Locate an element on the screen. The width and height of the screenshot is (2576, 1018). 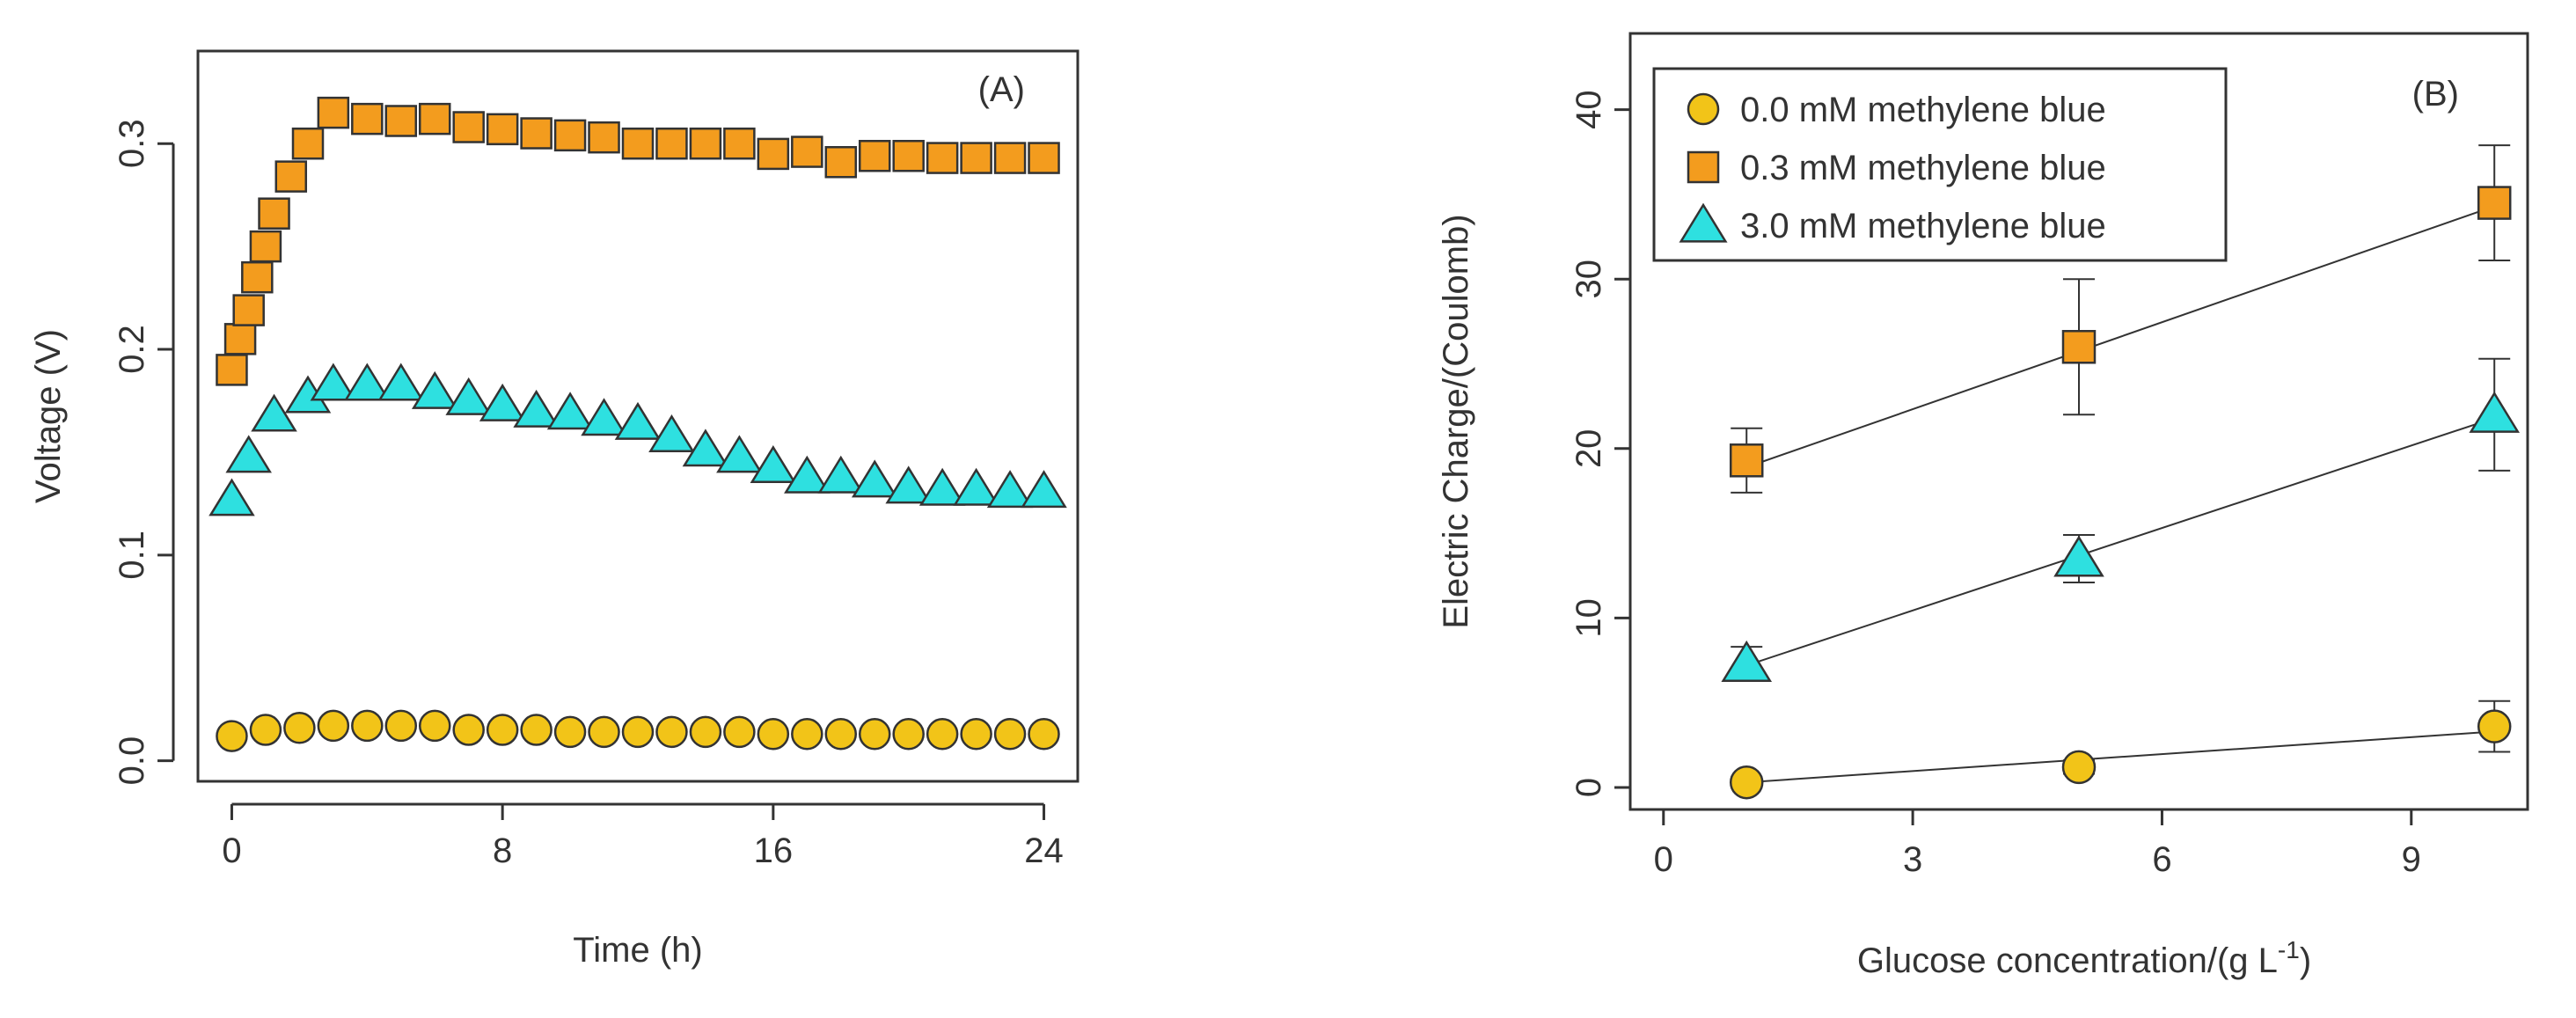
fit-line-triangle is located at coordinates (2120, 542).